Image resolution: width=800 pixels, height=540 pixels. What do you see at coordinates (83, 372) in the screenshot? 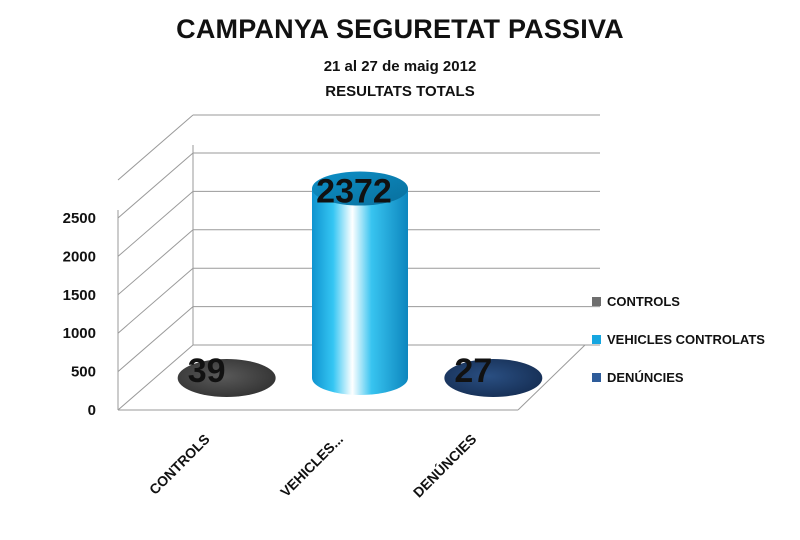
I see `y-tick-label: 500` at bounding box center [83, 372].